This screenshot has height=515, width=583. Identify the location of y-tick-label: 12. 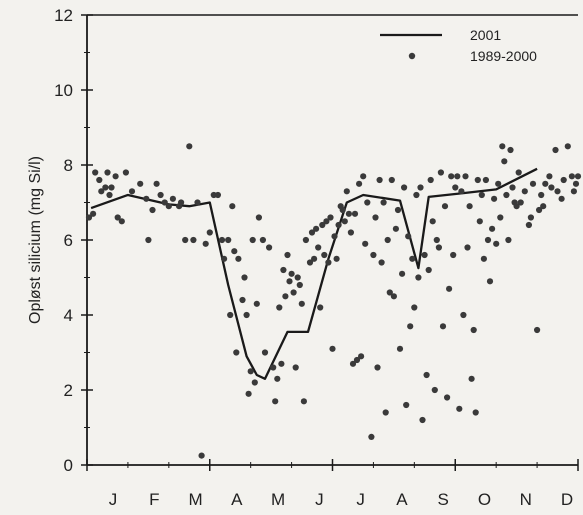
(63, 15).